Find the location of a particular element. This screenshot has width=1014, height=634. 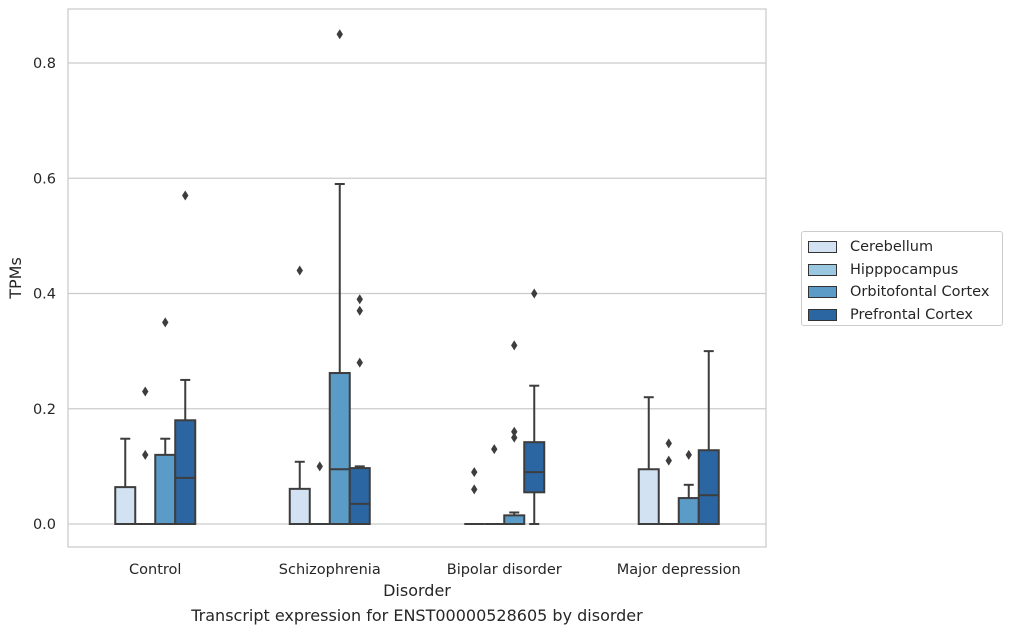

legend-item: Orbitofontal Cortex is located at coordinates (905, 292).